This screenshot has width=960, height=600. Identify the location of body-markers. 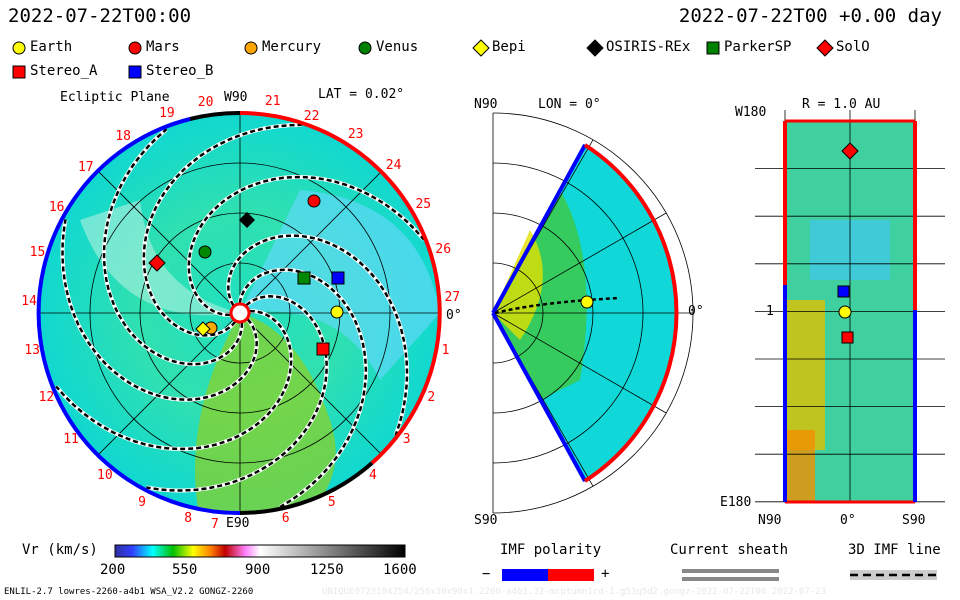
(246, 275).